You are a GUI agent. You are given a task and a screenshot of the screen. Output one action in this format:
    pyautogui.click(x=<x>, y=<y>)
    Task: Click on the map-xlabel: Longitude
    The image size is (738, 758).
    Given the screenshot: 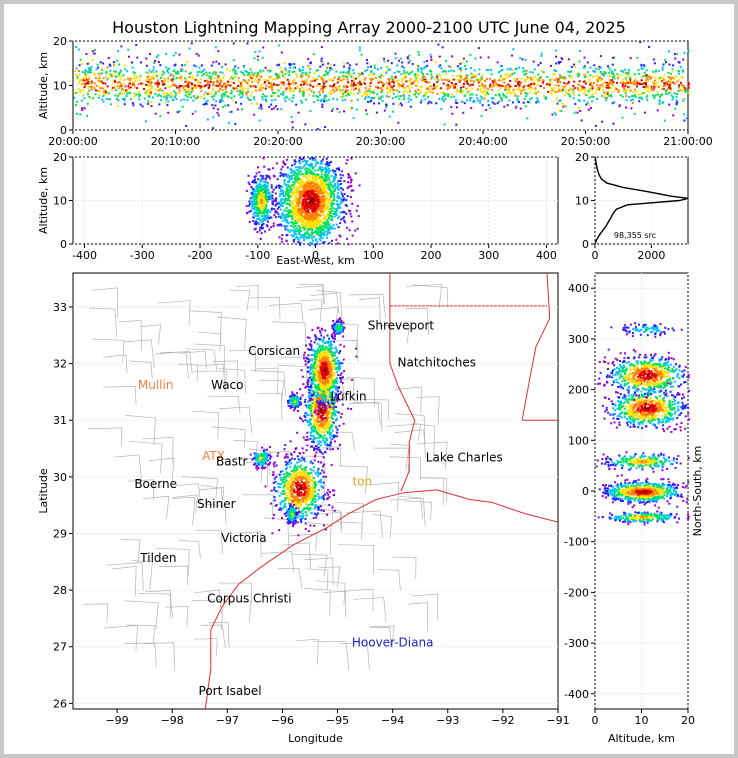 What is the action you would take?
    pyautogui.click(x=315, y=738)
    